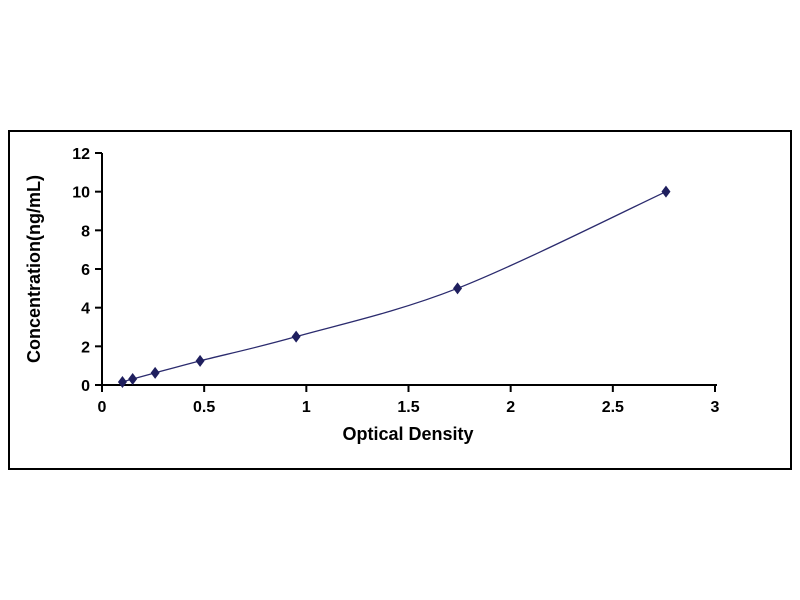  I want to click on y-tick-label: 10, so click(81, 193).